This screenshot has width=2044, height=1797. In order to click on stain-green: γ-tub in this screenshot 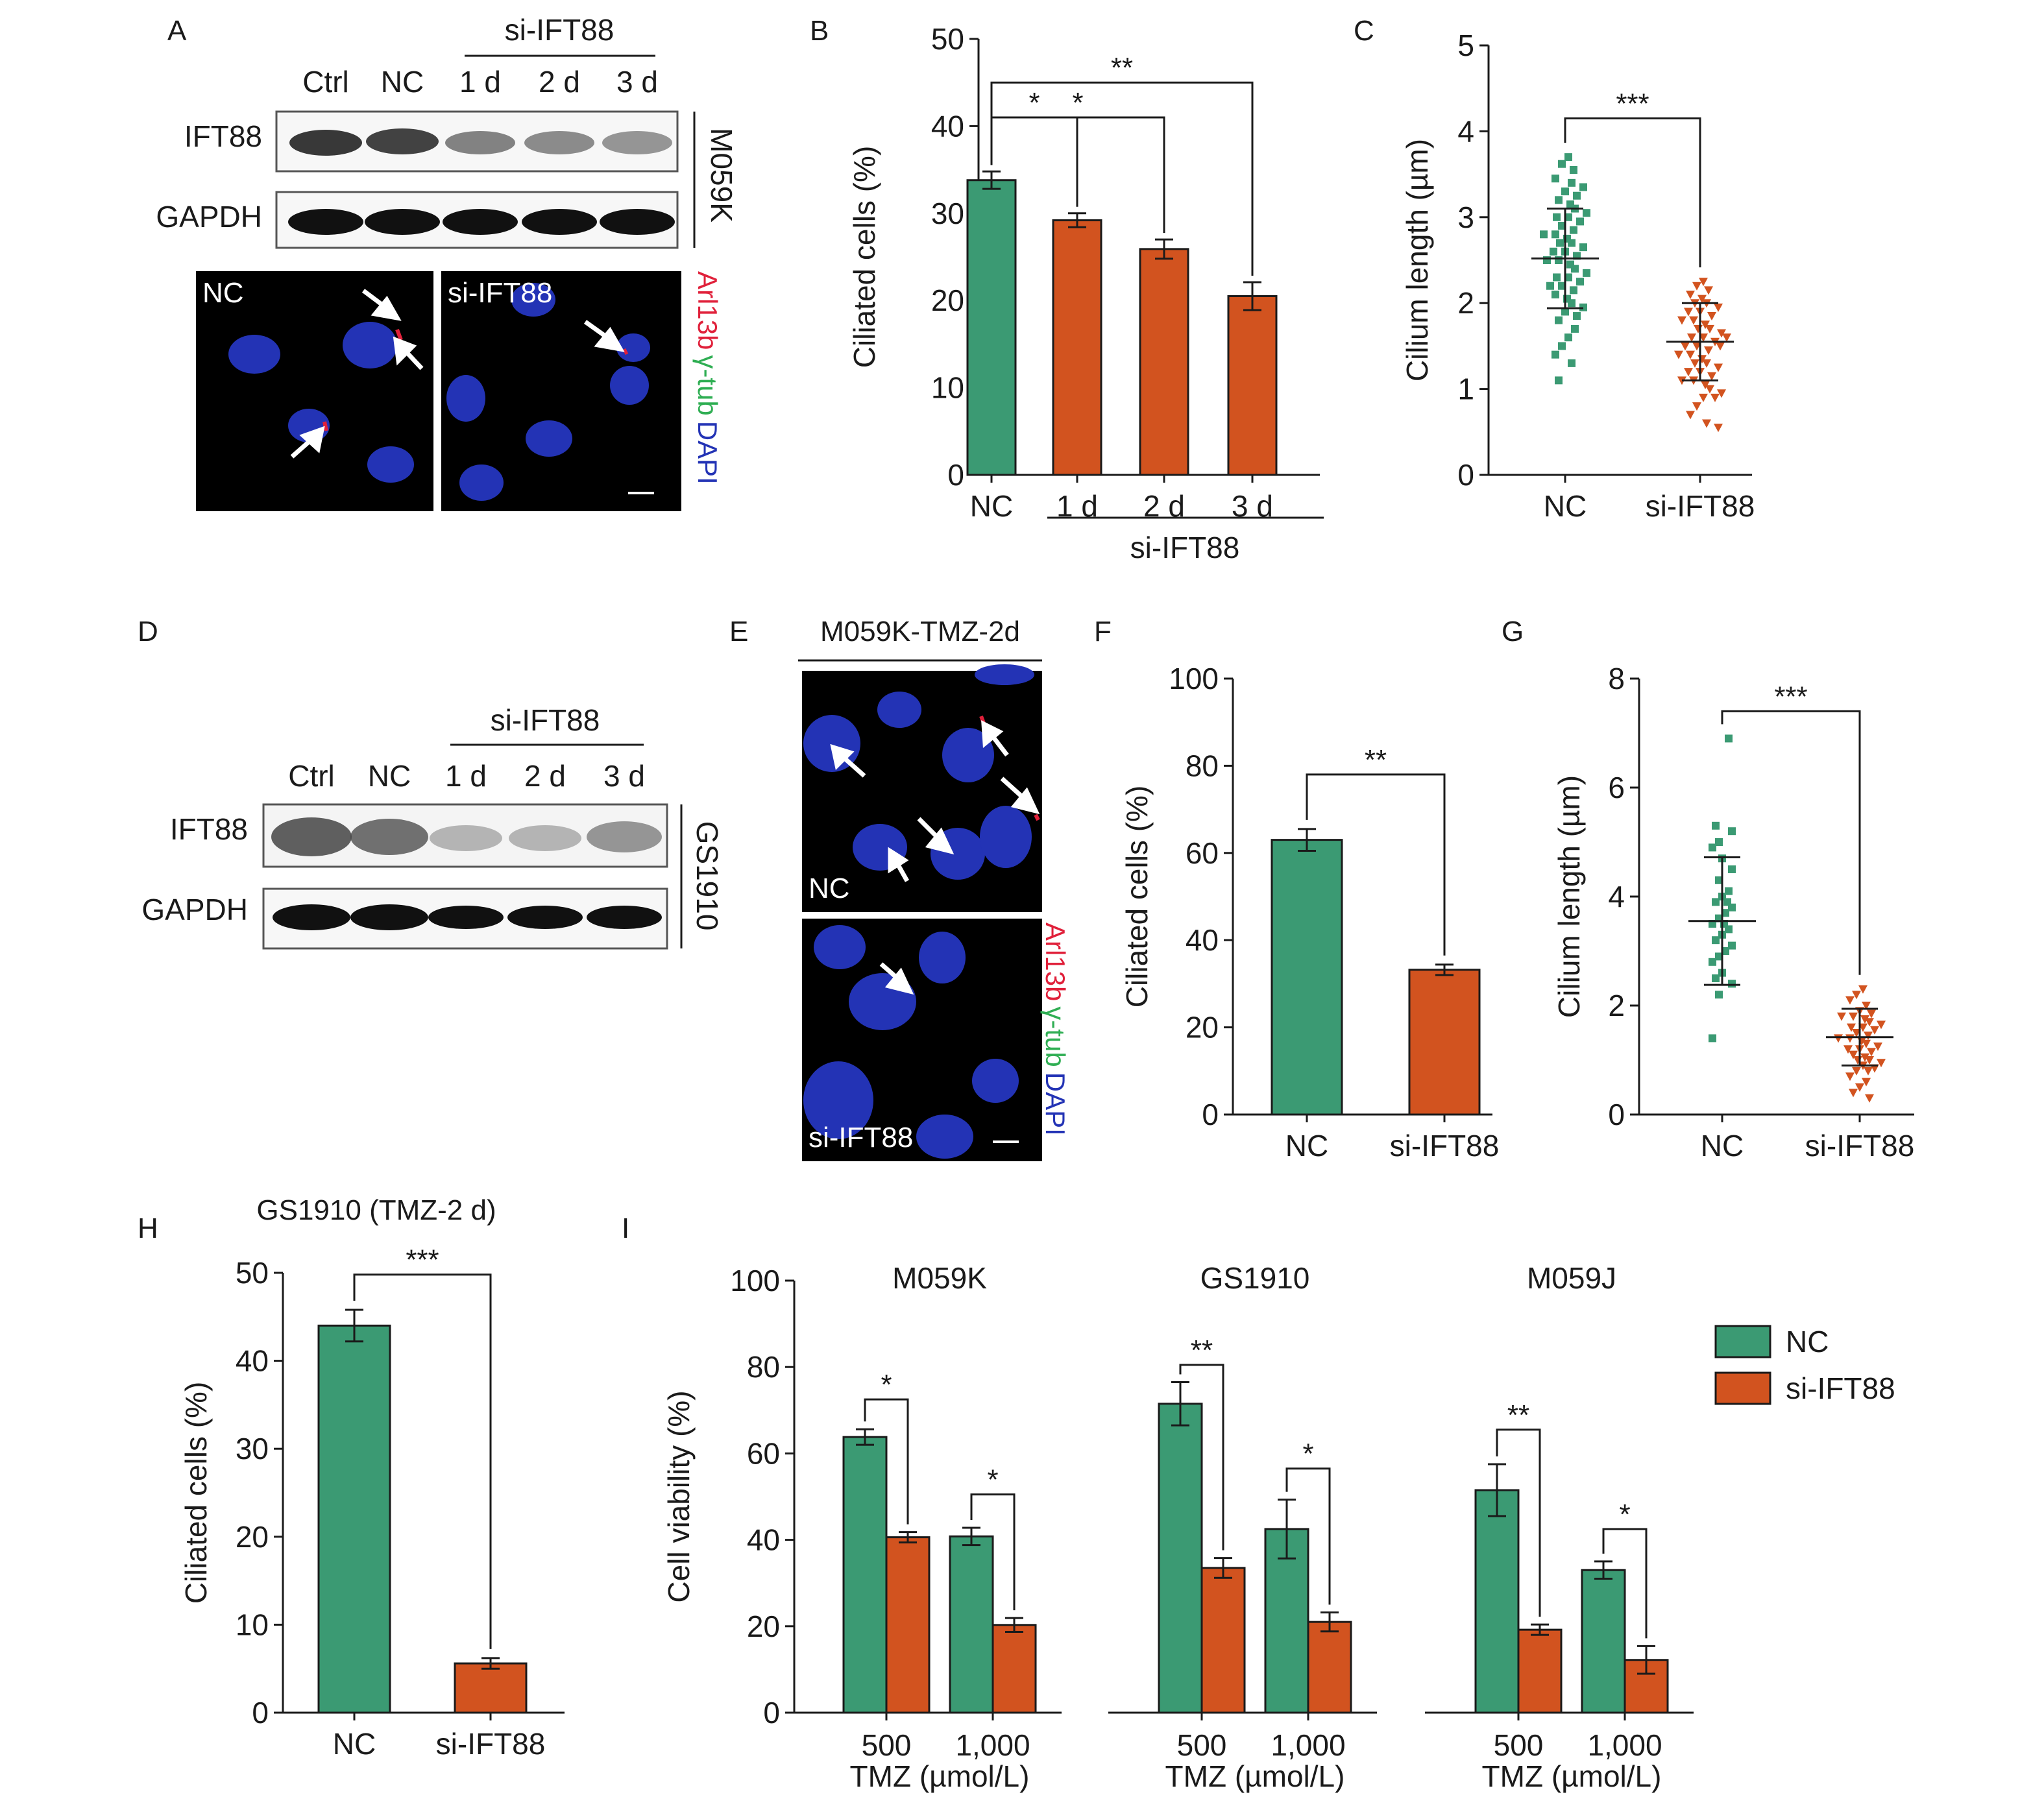, I will do `click(707, 385)`.